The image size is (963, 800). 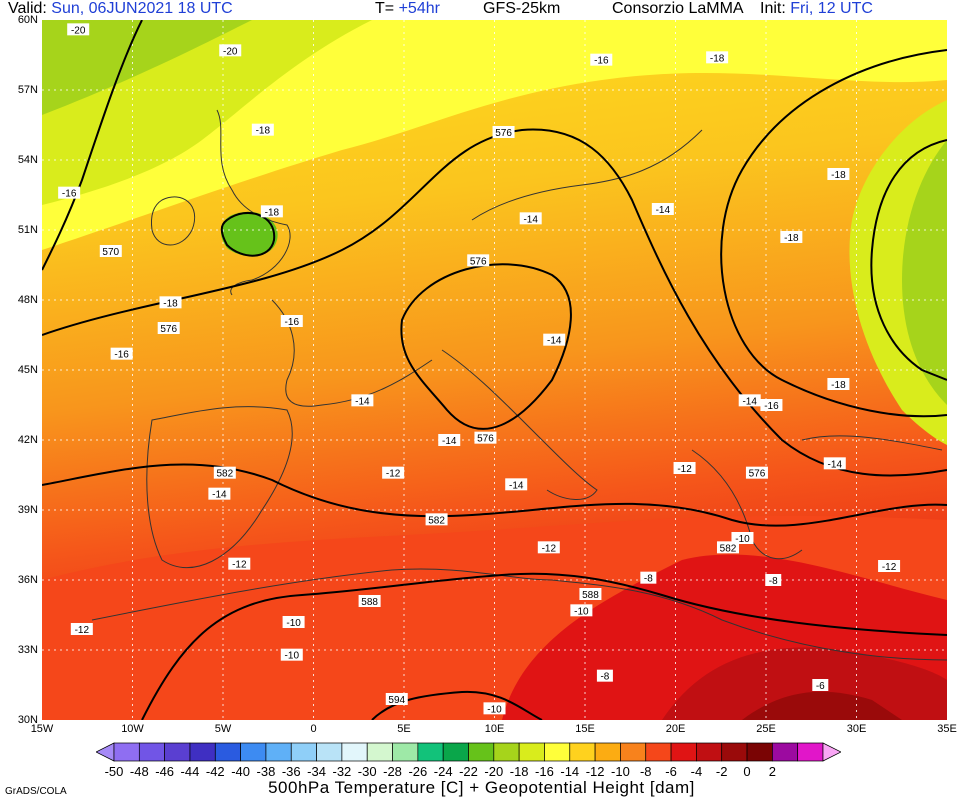 What do you see at coordinates (165, 771) in the screenshot?
I see `colorbar-tick-label: -46` at bounding box center [165, 771].